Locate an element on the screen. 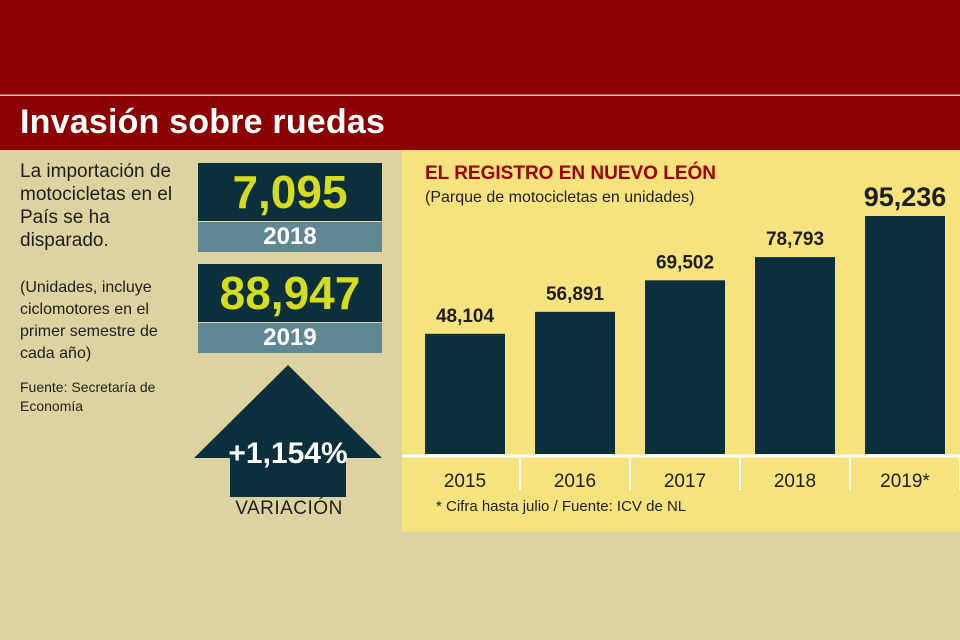 This screenshot has width=960, height=640. import-year-2019: 2019 is located at coordinates (290, 338).